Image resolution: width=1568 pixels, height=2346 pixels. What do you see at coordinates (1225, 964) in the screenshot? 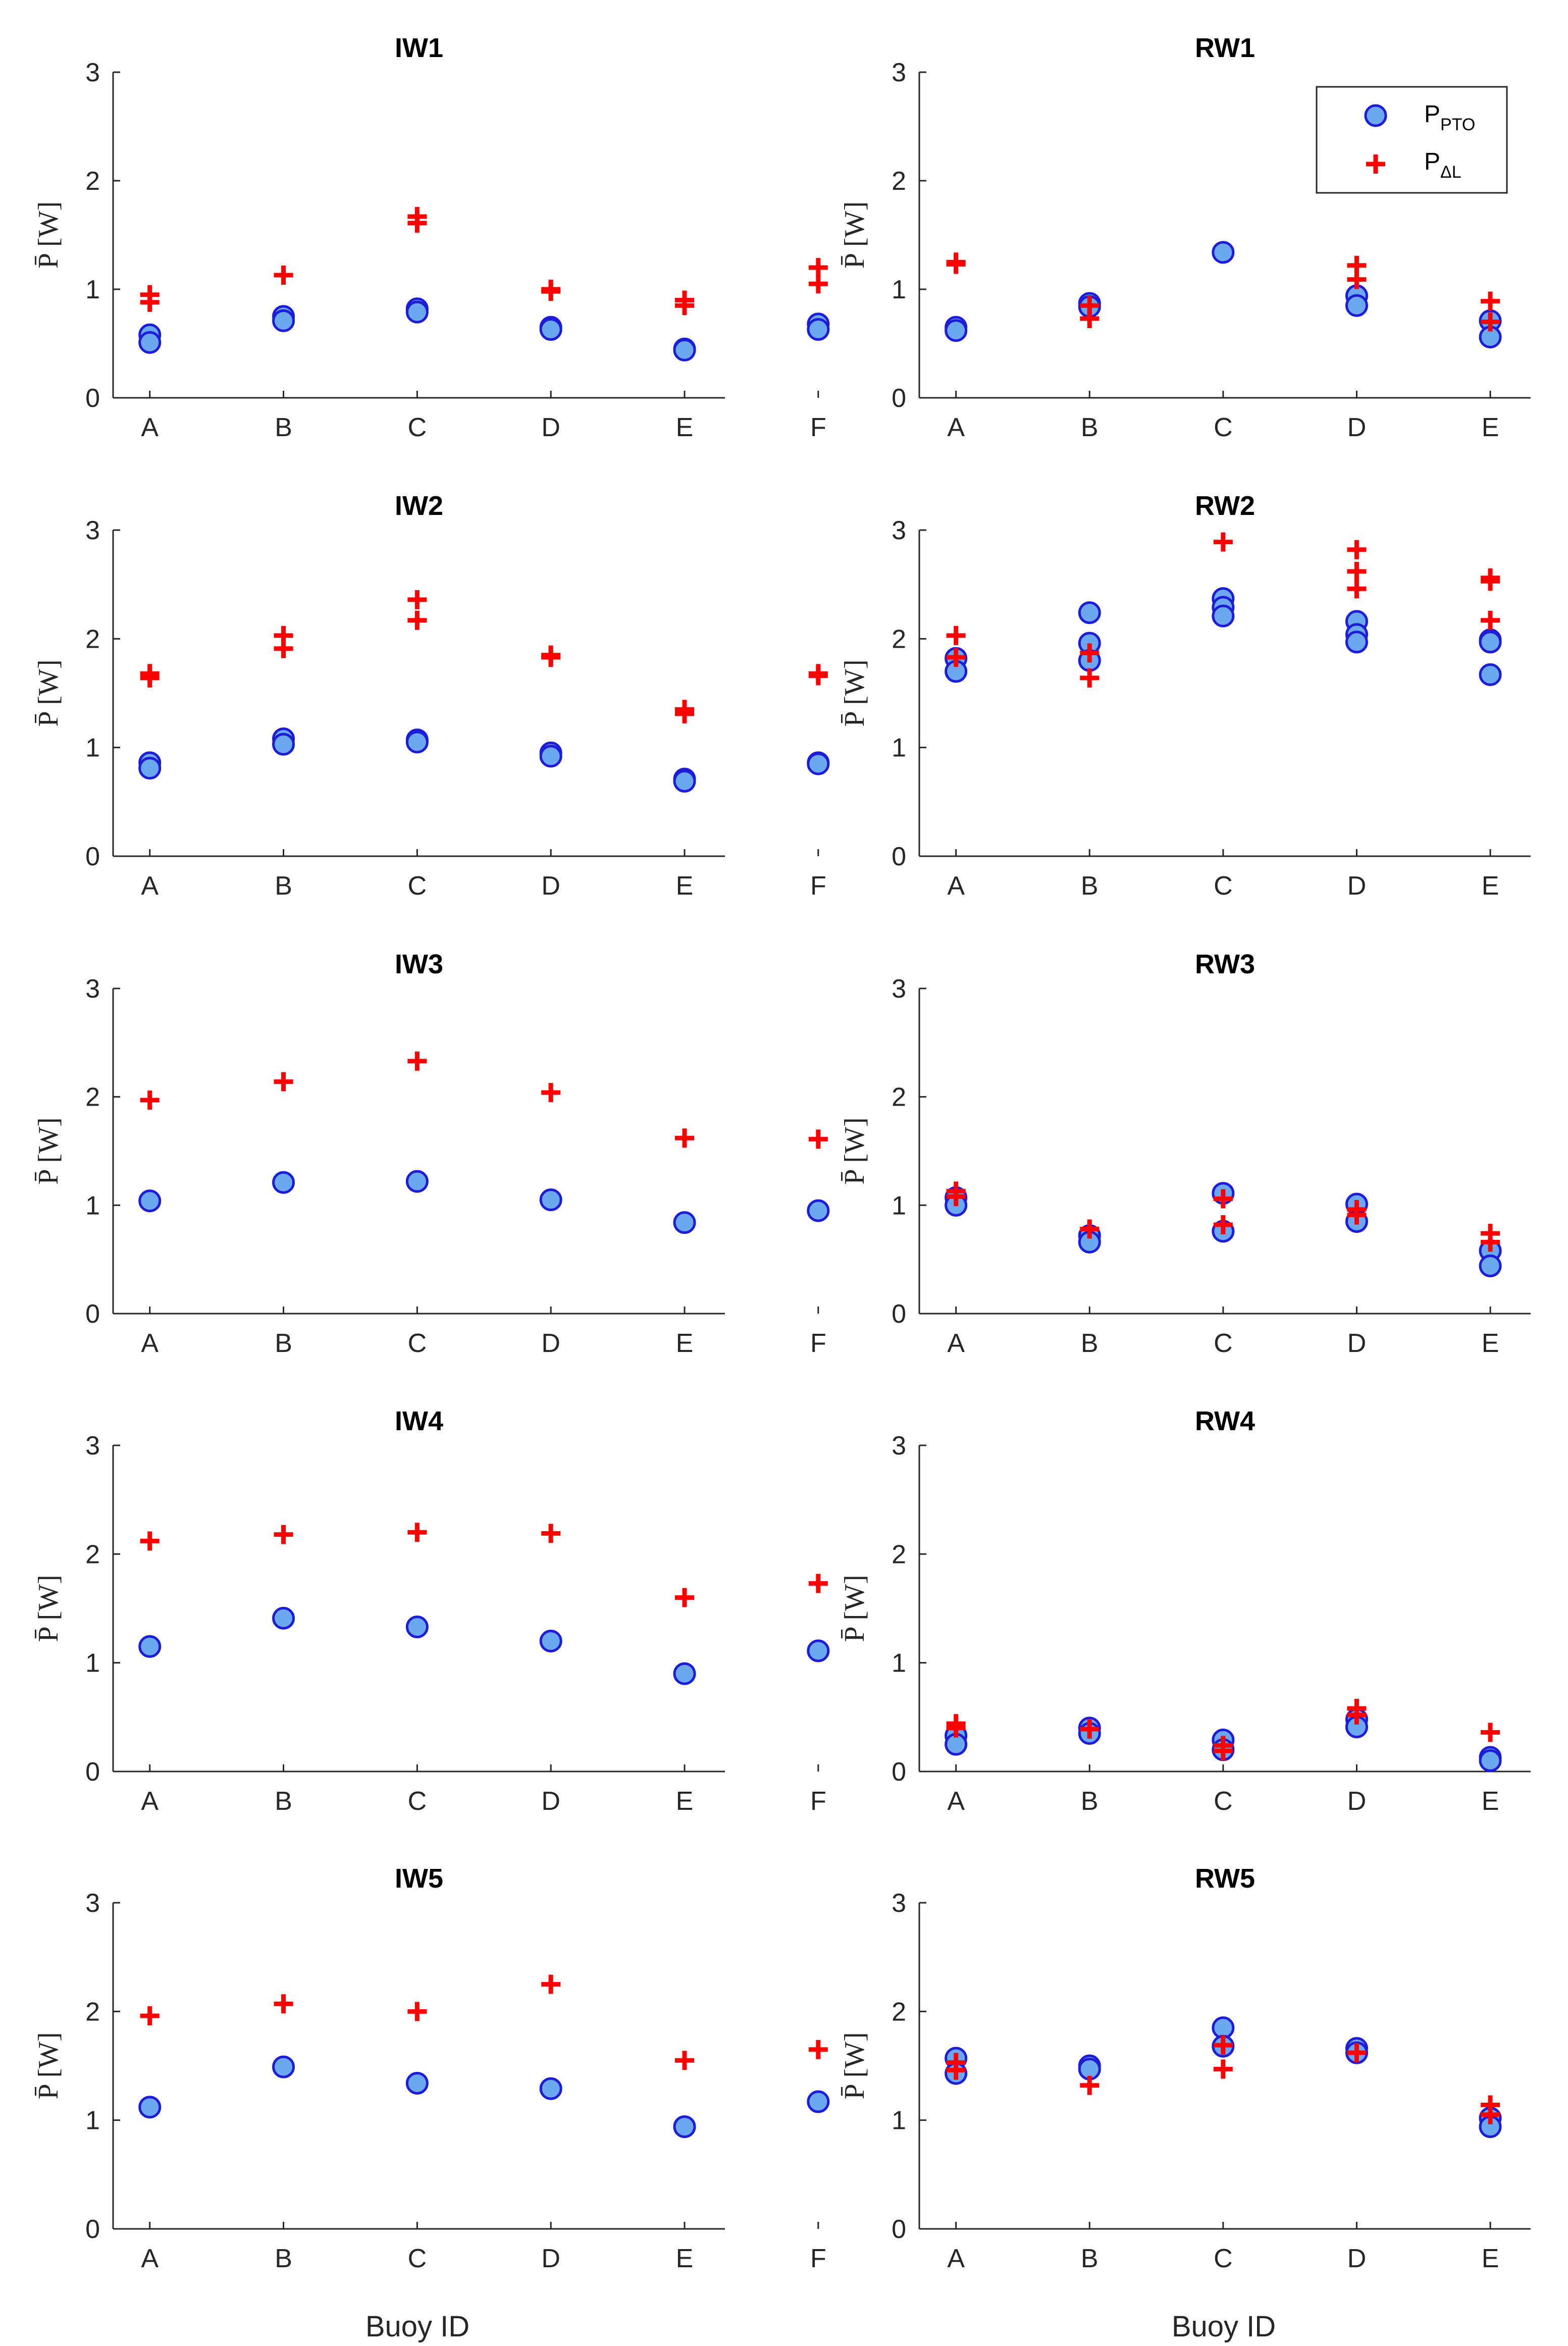
I see `panel-title: RW3` at bounding box center [1225, 964].